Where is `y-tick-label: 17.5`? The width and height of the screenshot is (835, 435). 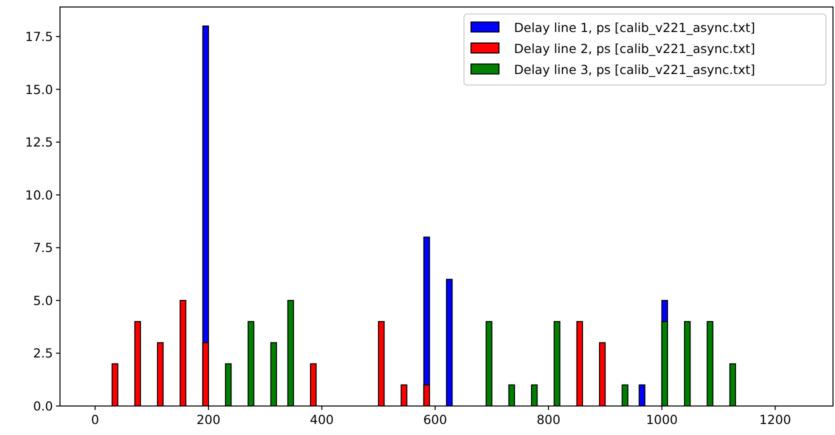 y-tick-label: 17.5 is located at coordinates (39, 36).